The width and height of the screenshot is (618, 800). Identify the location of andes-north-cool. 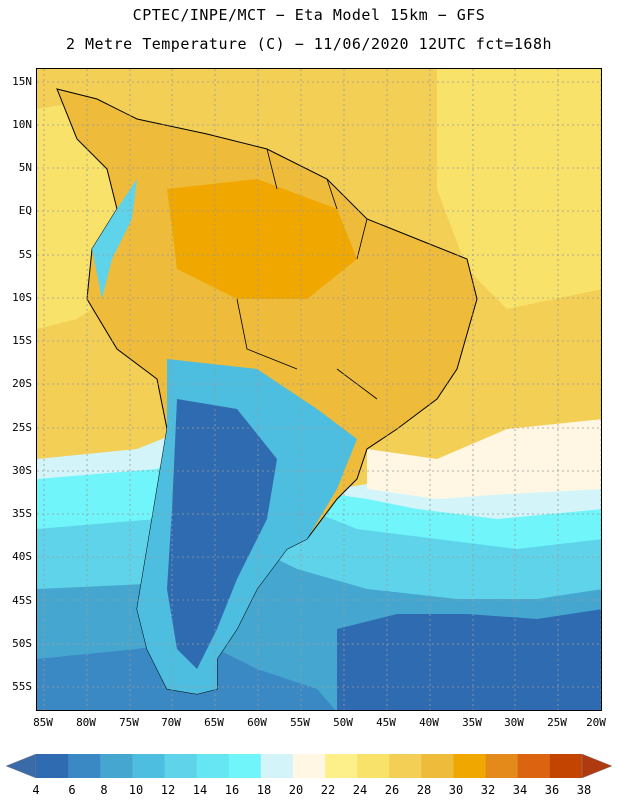
(114, 239).